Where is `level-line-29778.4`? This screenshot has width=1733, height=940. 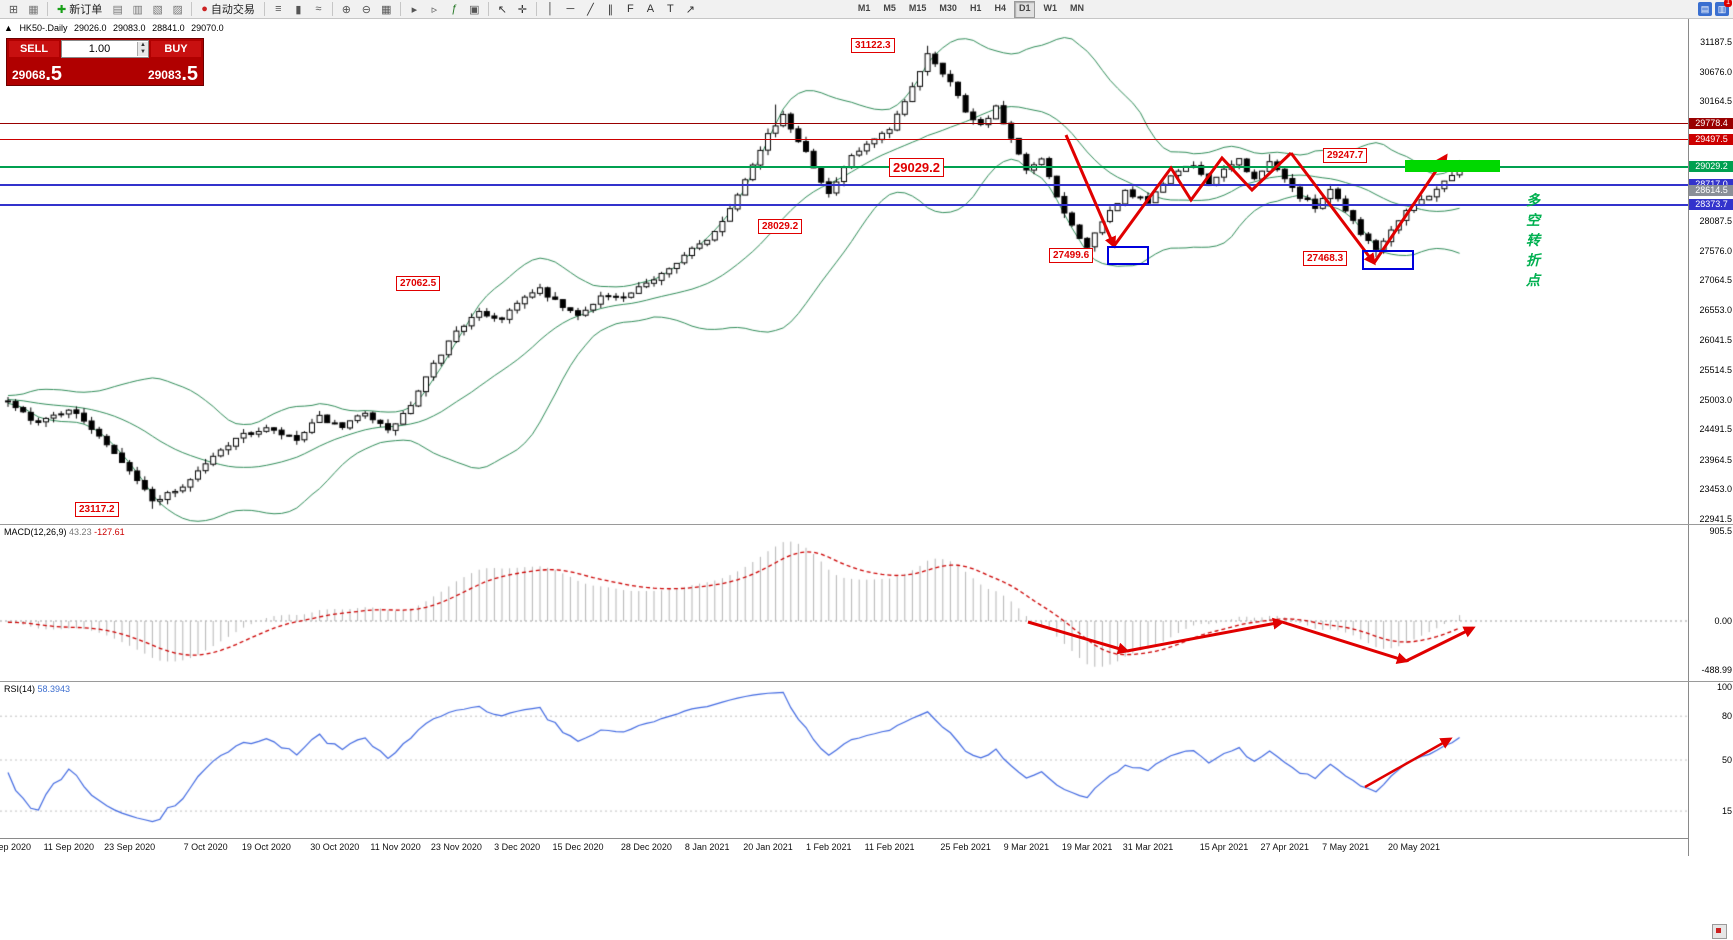
level-line-29778.4 is located at coordinates (844, 123).